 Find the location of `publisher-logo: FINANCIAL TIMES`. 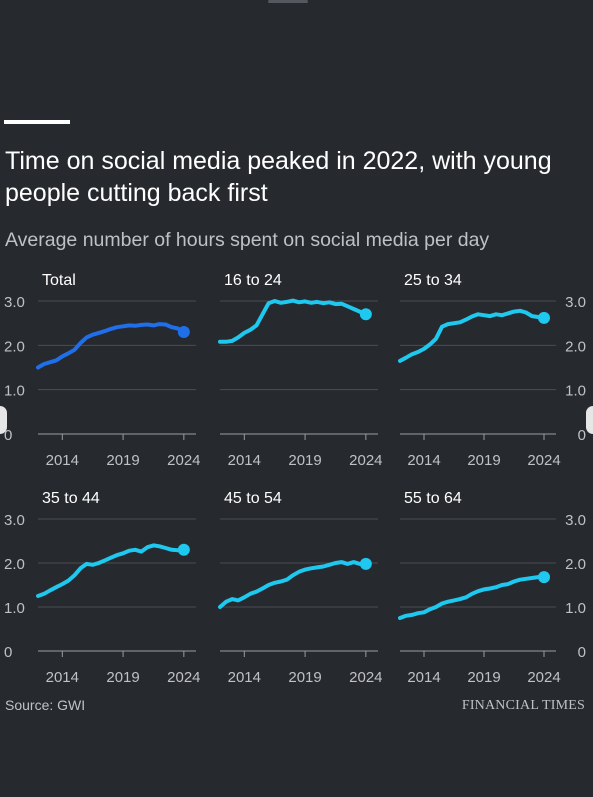

publisher-logo: FINANCIAL TIMES is located at coordinates (523, 705).